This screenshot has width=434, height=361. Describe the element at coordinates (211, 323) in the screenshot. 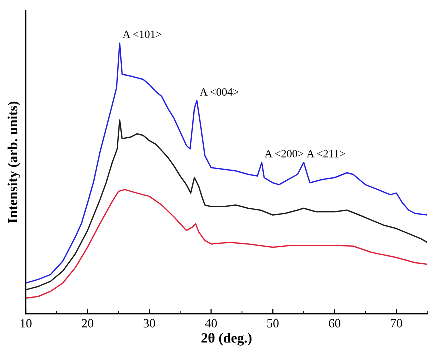

I see `x-tick-label: 40` at that location.